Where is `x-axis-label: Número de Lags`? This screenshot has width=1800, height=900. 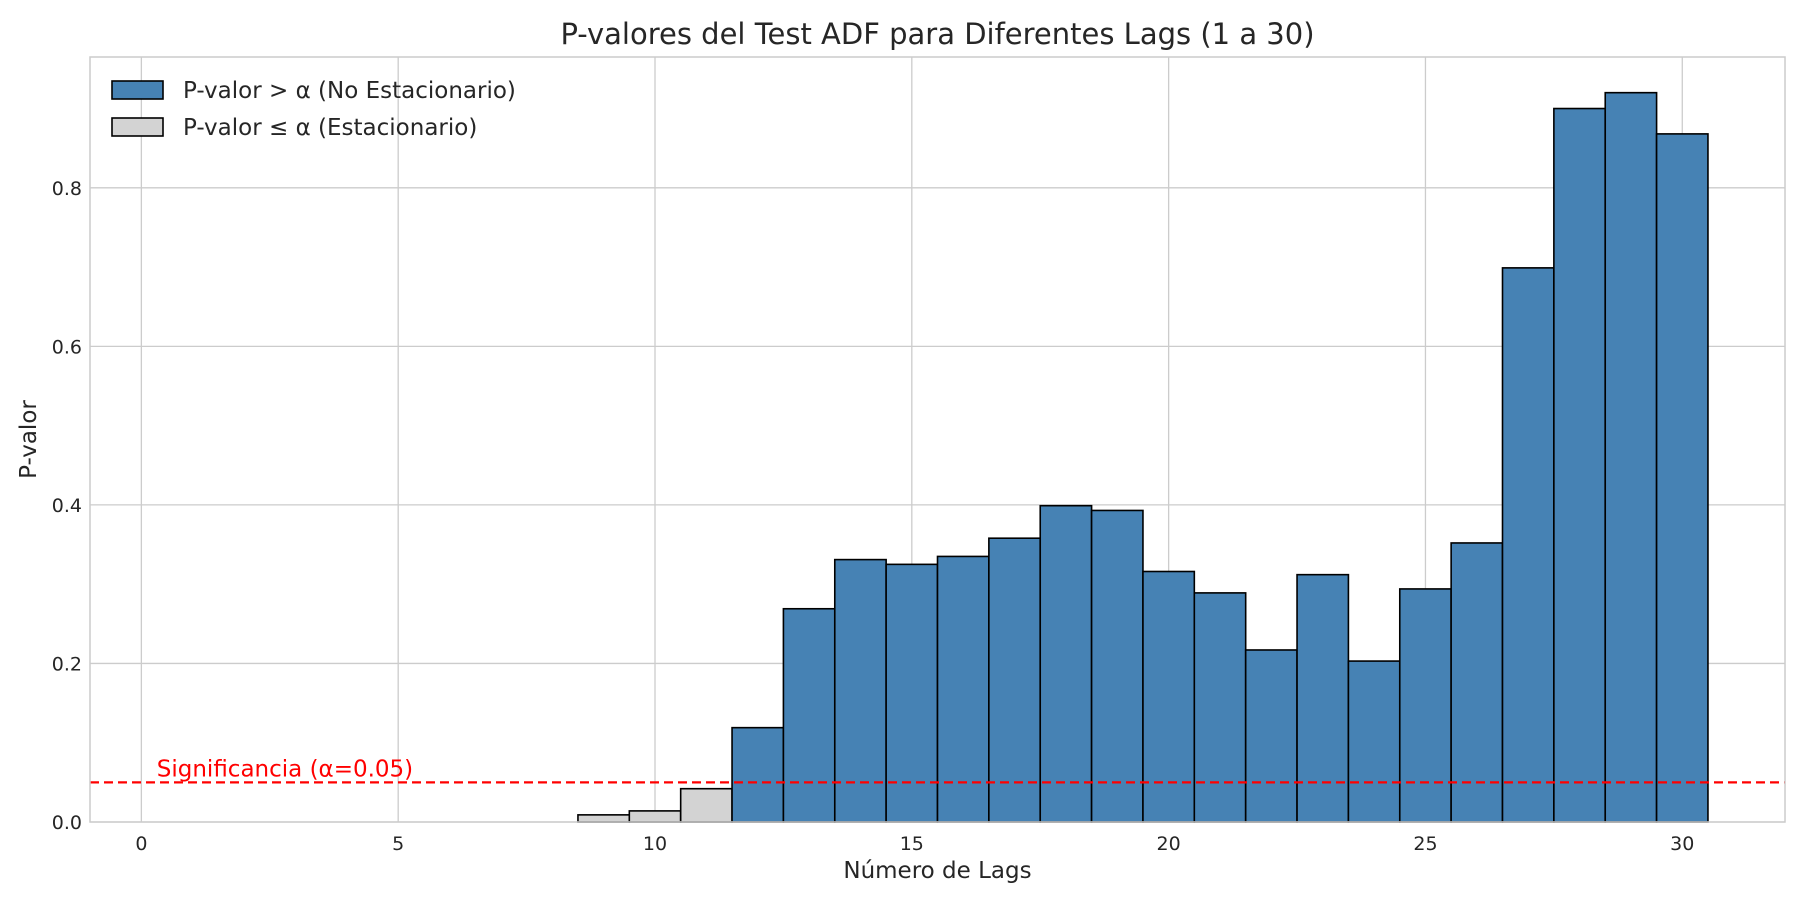 x-axis-label: Número de Lags is located at coordinates (937, 871).